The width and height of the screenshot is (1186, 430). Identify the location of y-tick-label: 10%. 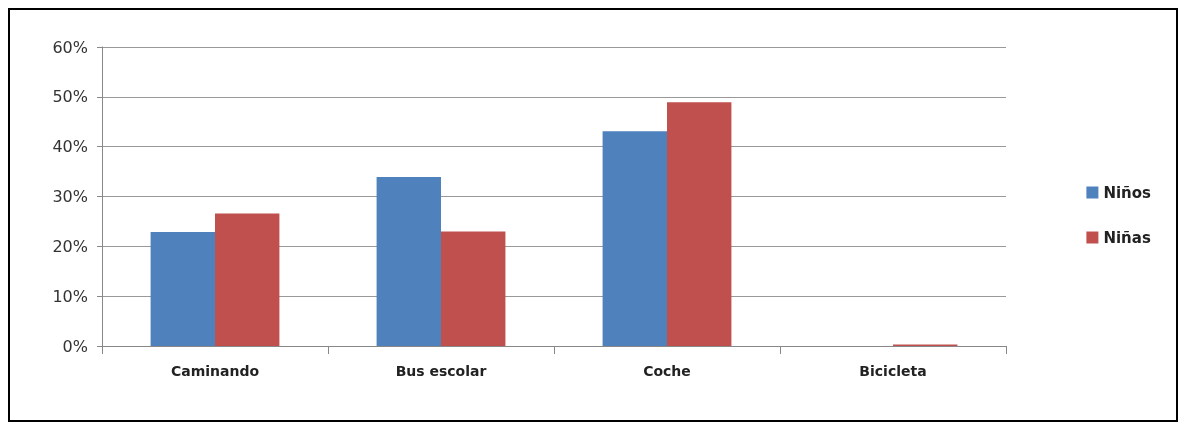
(70, 296).